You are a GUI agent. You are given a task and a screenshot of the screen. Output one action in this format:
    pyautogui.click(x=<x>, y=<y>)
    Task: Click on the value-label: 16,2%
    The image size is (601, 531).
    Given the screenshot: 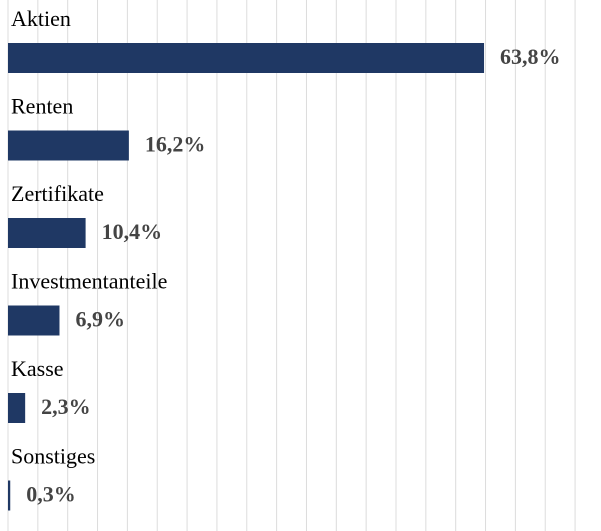 What is the action you would take?
    pyautogui.click(x=175, y=144)
    